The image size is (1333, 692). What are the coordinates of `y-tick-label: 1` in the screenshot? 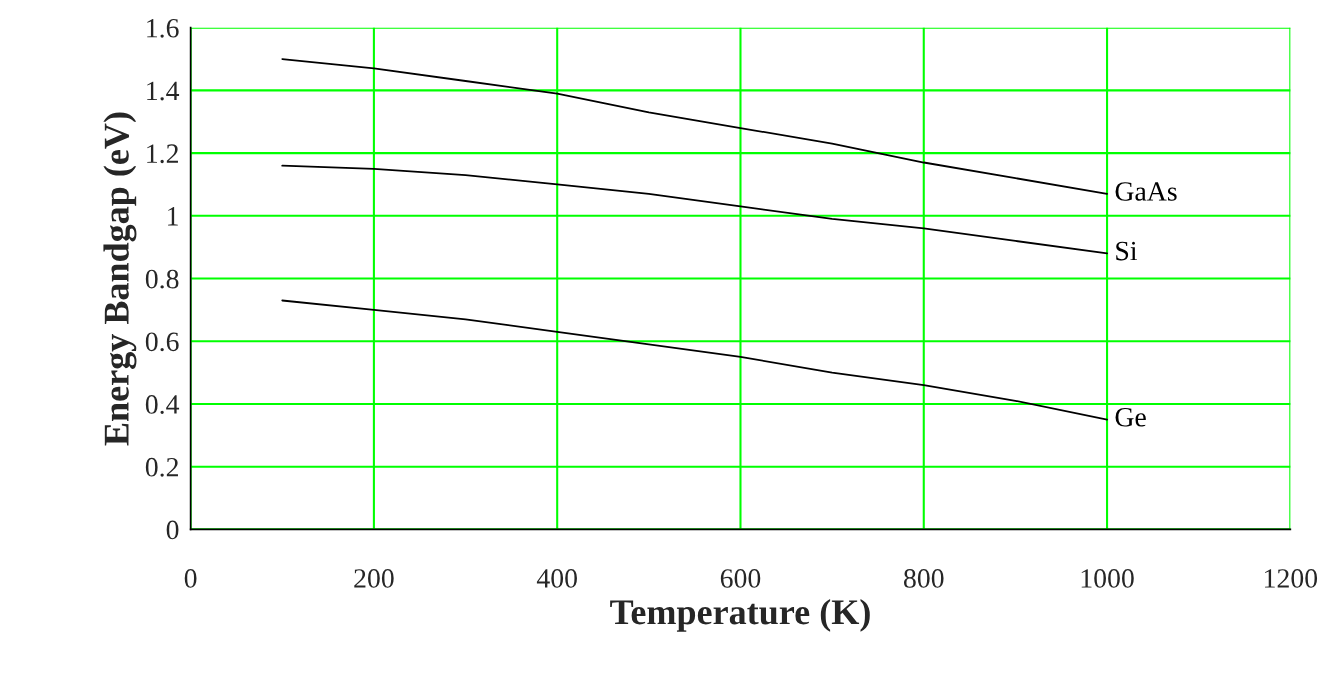 It's located at (173, 216).